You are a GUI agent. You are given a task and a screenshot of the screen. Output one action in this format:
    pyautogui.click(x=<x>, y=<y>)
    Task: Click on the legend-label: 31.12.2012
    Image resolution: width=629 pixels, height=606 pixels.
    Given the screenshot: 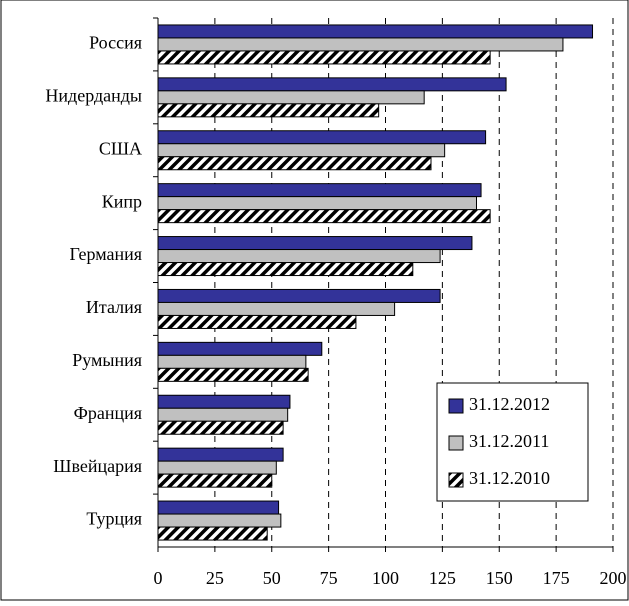 What is the action you would take?
    pyautogui.click(x=509, y=404)
    